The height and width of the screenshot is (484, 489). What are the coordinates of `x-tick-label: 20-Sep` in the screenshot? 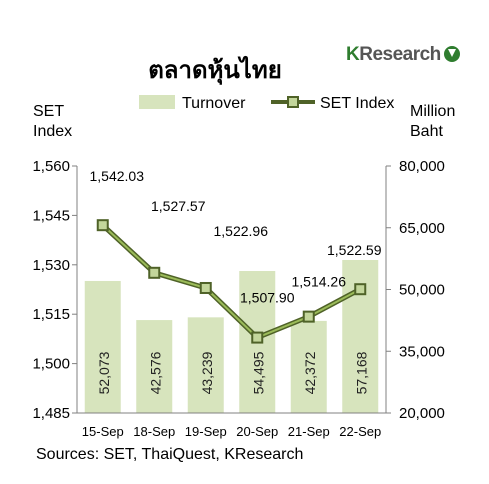 It's located at (257, 431).